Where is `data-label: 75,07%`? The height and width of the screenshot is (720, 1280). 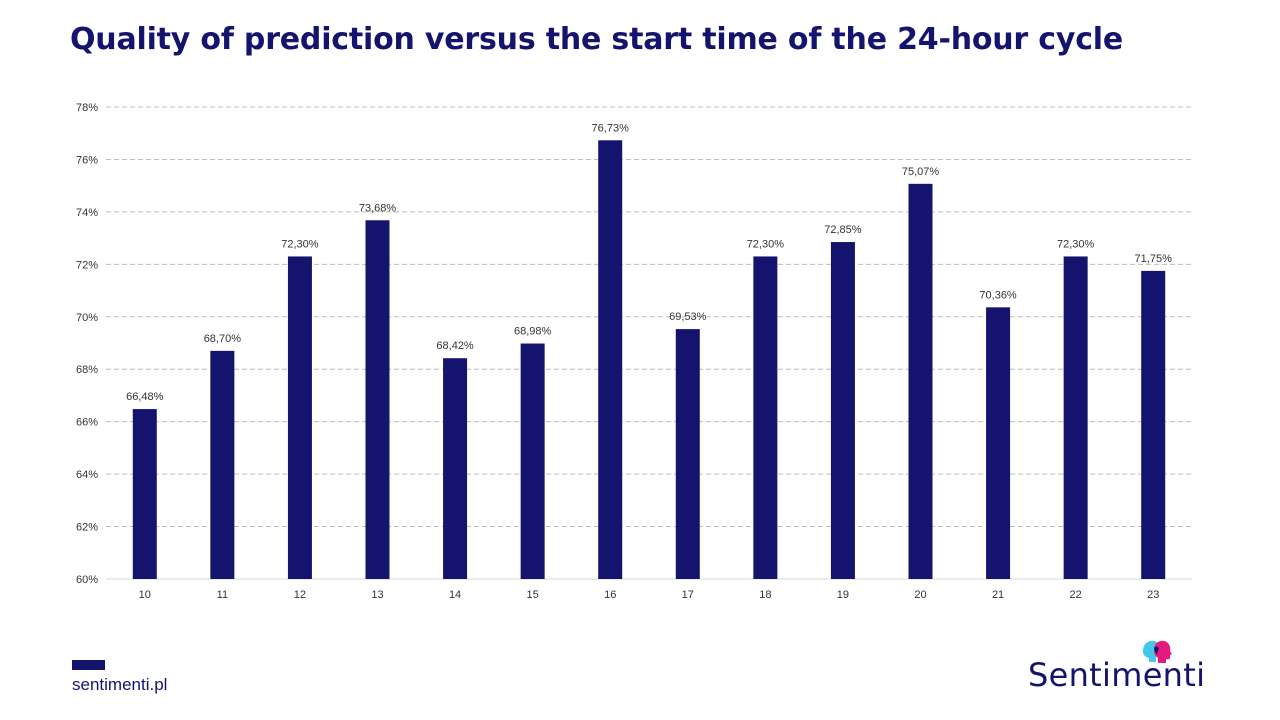
data-label: 75,07% is located at coordinates (921, 172).